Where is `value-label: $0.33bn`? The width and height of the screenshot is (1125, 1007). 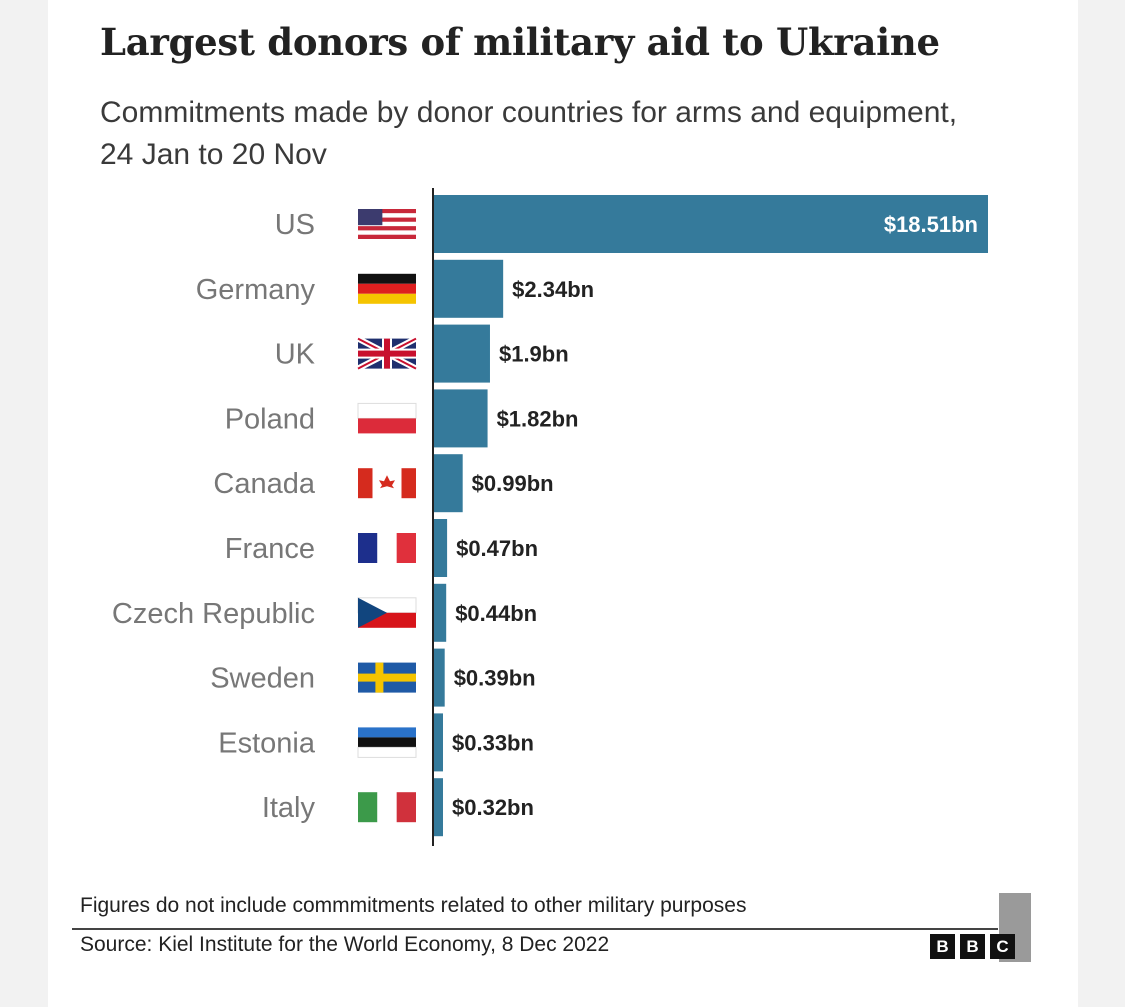 value-label: $0.33bn is located at coordinates (493, 742).